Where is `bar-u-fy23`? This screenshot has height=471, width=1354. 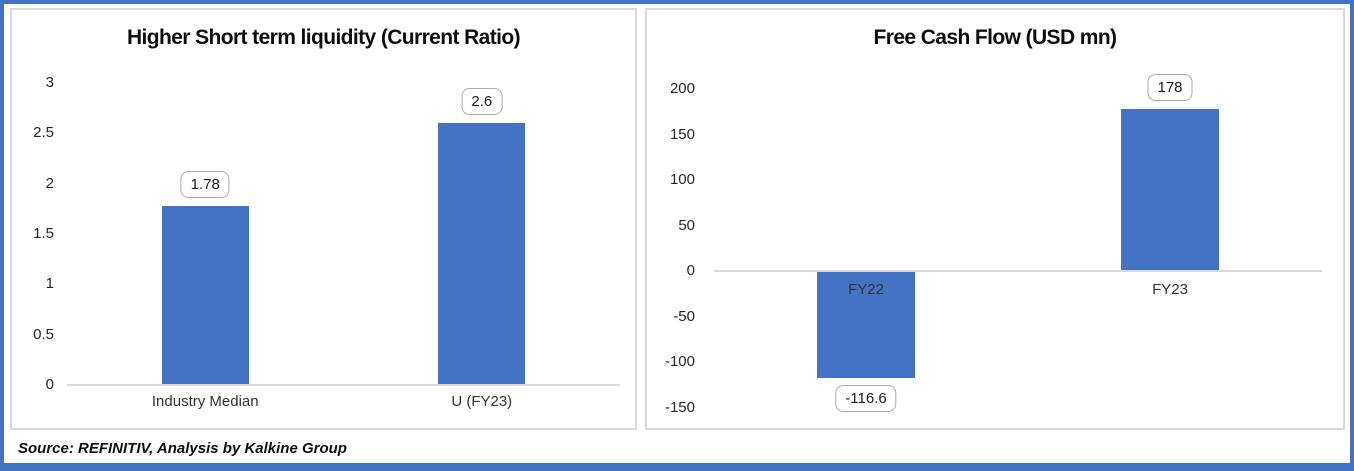
bar-u-fy23 is located at coordinates (482, 254).